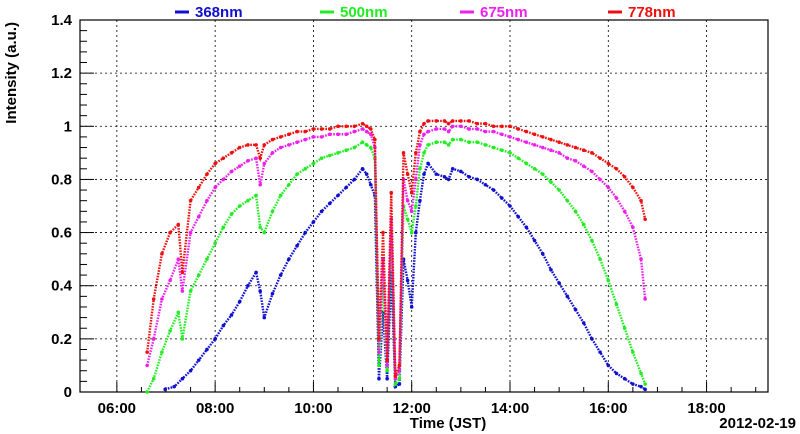 The height and width of the screenshot is (434, 800). Describe the element at coordinates (68, 126) in the screenshot. I see `y-tick-label: 1` at that location.